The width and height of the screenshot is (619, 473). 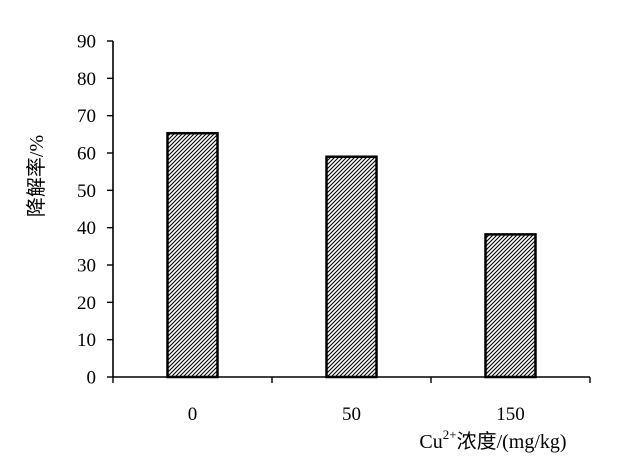 I want to click on x-tick-label: 0, so click(x=193, y=414).